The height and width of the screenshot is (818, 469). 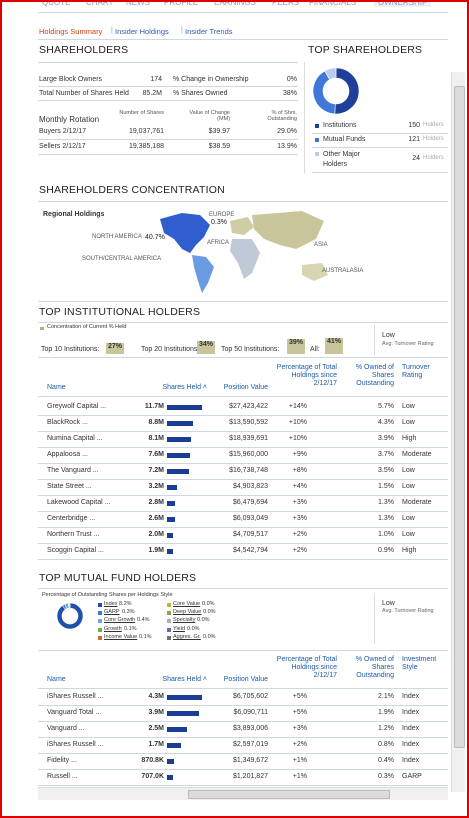 What do you see at coordinates (248, 454) in the screenshot?
I see `position-value: $15,960,000` at bounding box center [248, 454].